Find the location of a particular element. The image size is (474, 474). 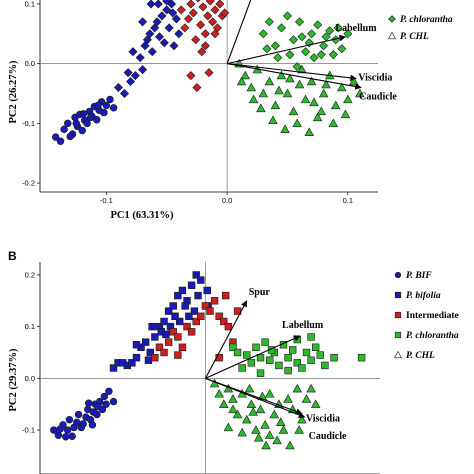

A-x-tick-label: 0.0 is located at coordinates (227, 200).